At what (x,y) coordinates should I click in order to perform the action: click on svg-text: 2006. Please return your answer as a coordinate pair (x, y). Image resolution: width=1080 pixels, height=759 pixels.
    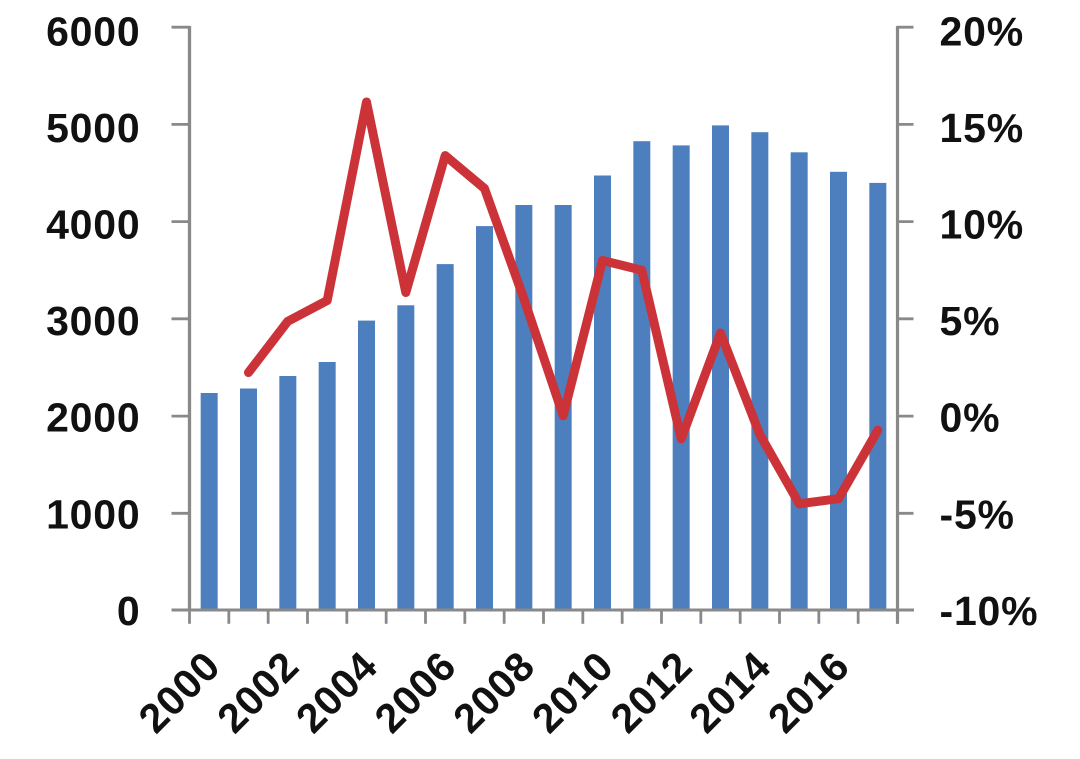
    Looking at the image, I should click on (415, 691).